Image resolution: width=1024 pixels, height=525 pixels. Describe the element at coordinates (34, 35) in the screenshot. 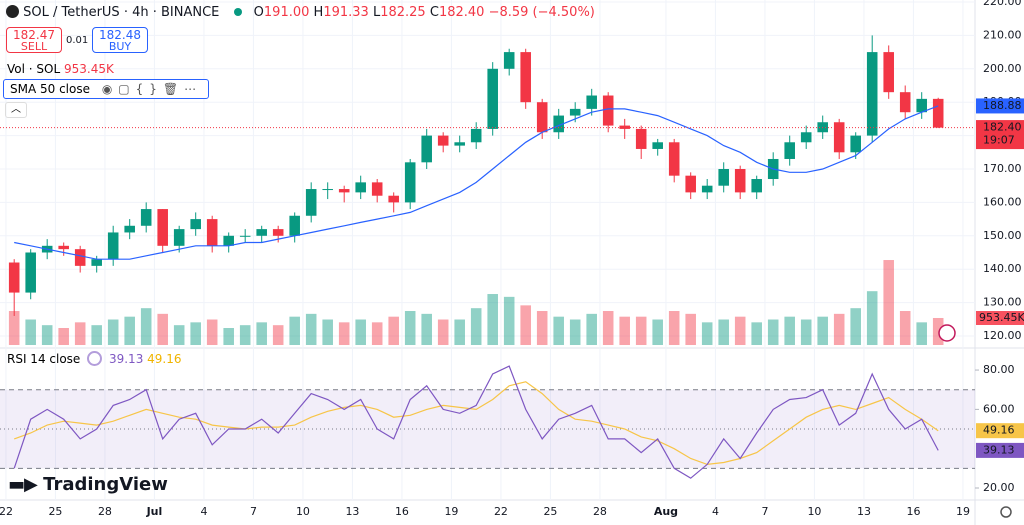

I see `sell-price: 182.47` at that location.